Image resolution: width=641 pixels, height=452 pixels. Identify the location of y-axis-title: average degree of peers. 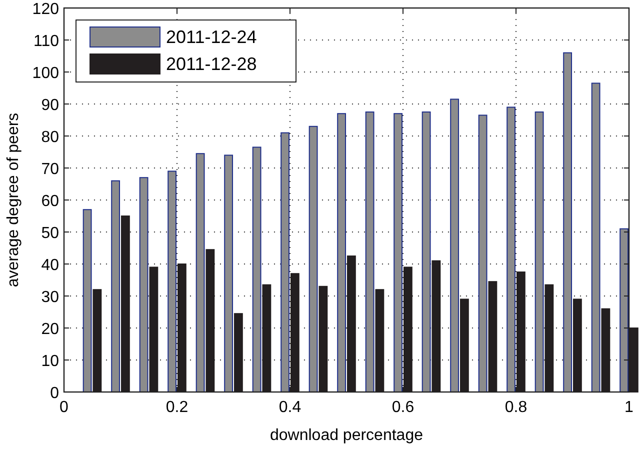
(13, 200).